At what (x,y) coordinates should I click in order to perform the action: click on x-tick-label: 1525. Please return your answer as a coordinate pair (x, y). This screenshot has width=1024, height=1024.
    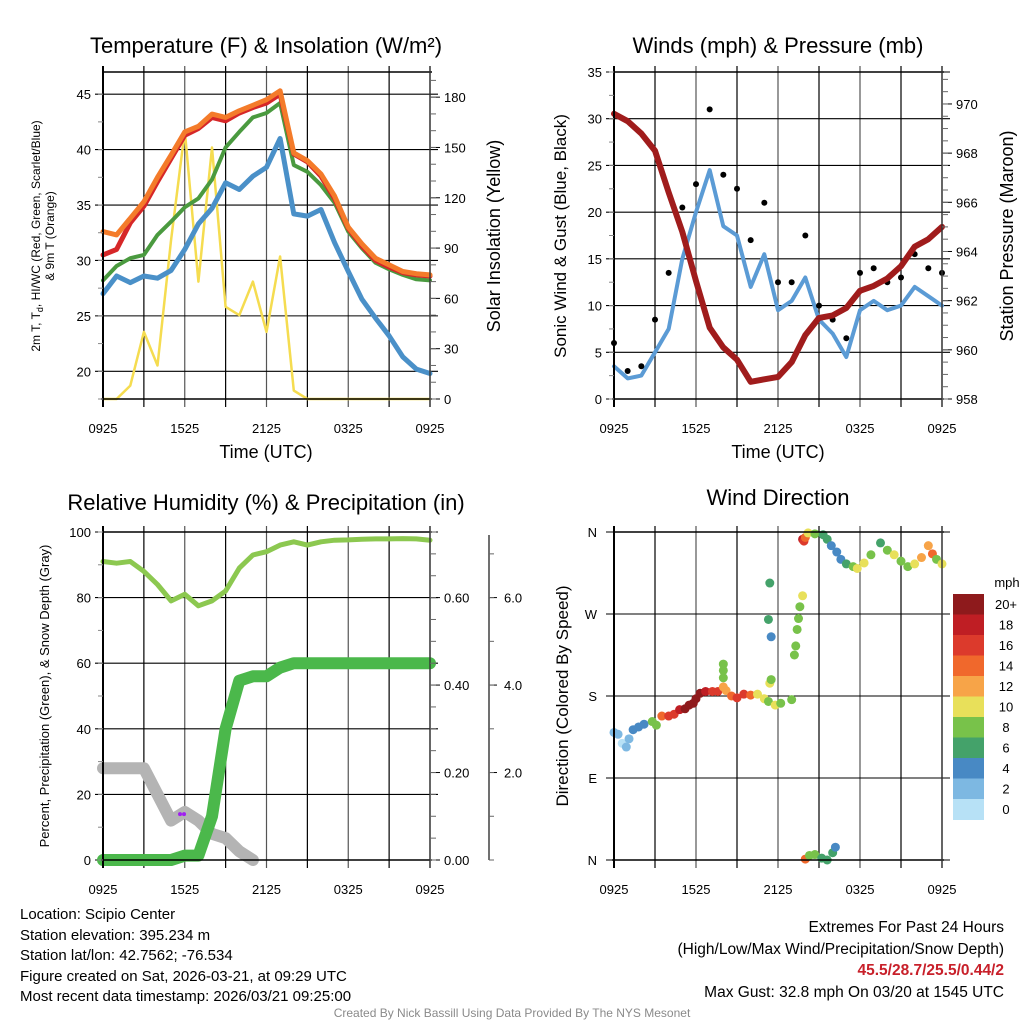
    Looking at the image, I should click on (696, 889).